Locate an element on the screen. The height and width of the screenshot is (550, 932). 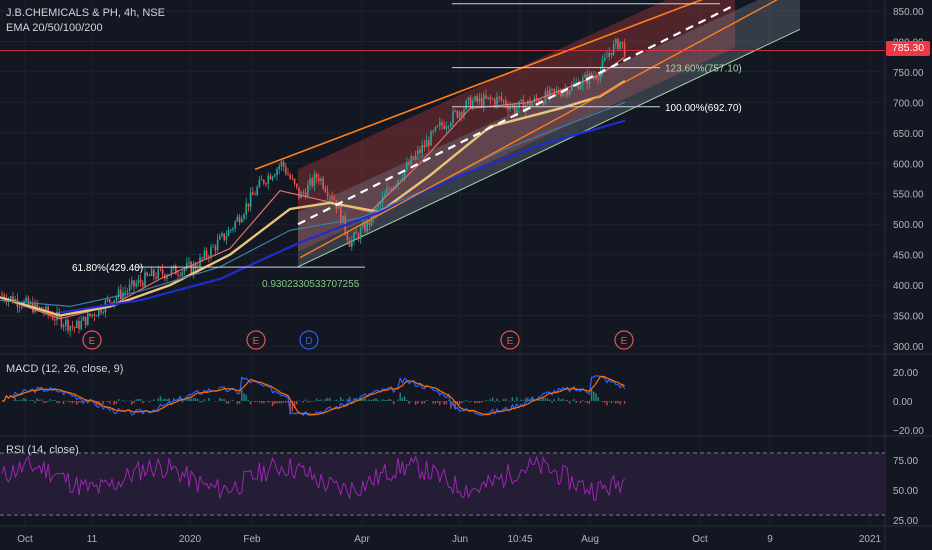
price-tick: 650.00 is located at coordinates (908, 134).